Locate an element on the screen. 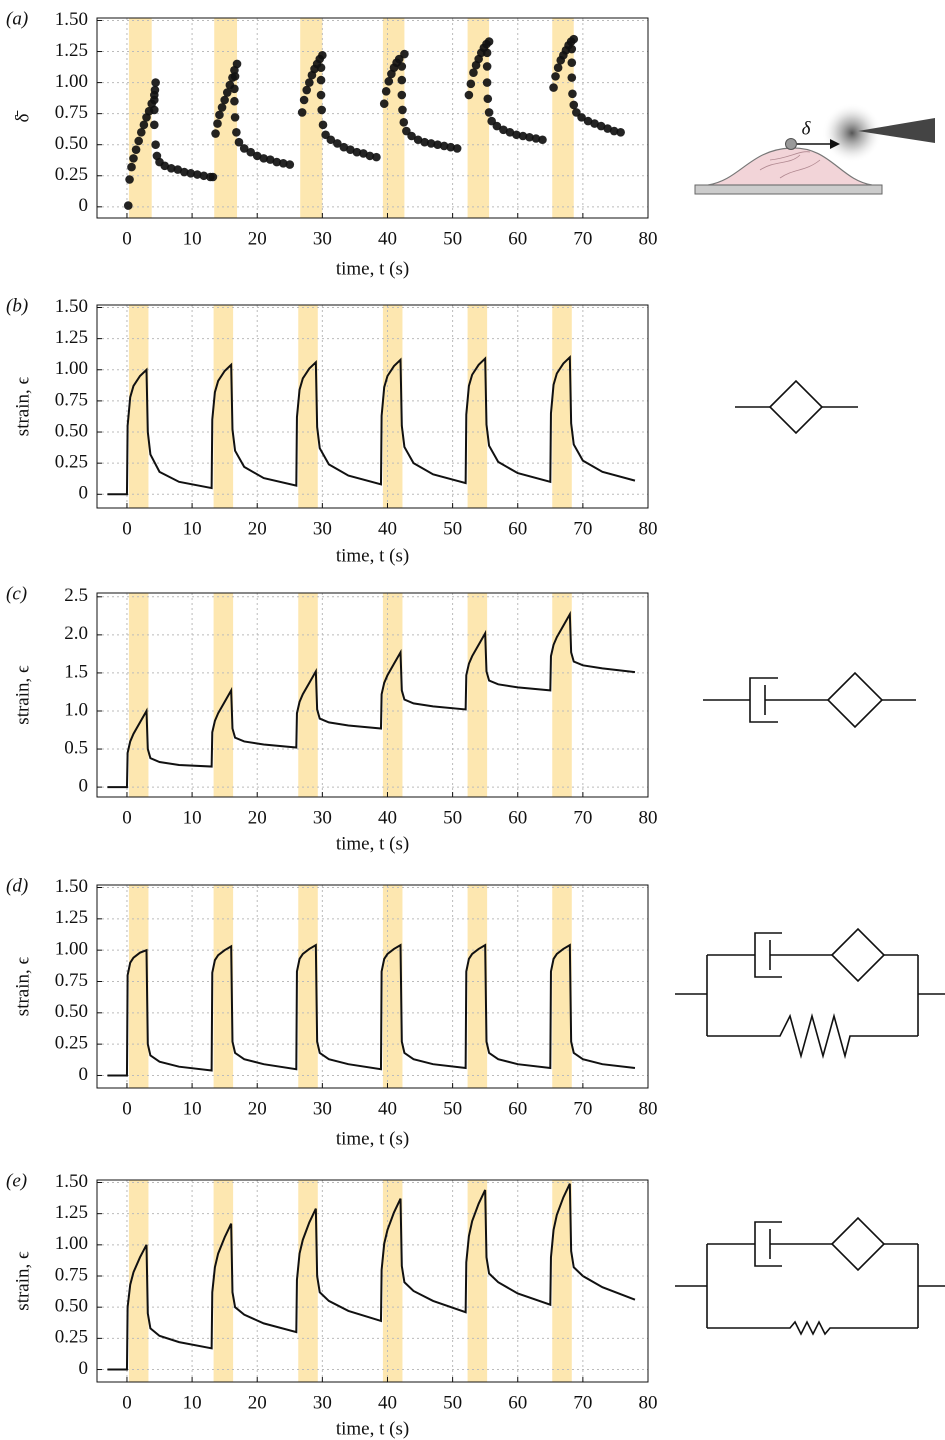 The width and height of the screenshot is (945, 1440). model-c is located at coordinates (809, 700).